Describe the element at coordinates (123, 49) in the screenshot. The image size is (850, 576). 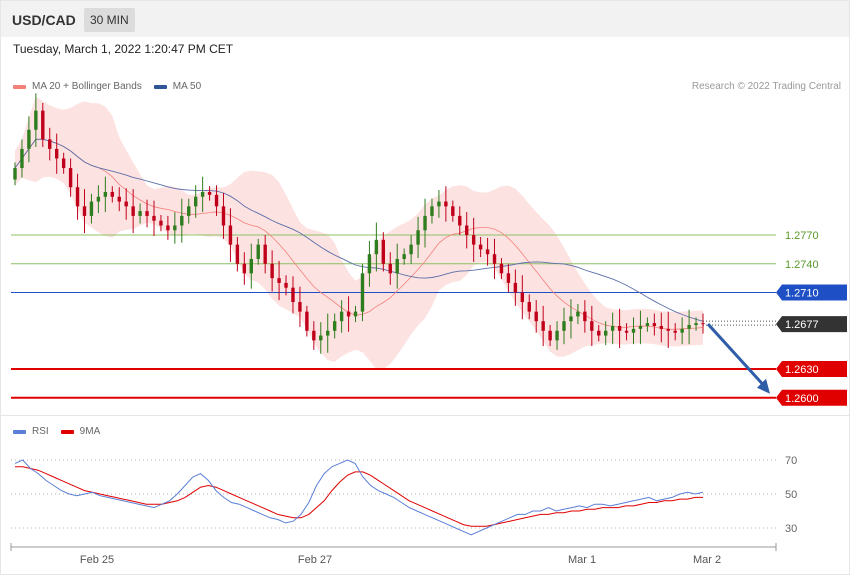
I see `timestamp: Tuesday, March 1, 2022 1:20:47 PM CET` at that location.